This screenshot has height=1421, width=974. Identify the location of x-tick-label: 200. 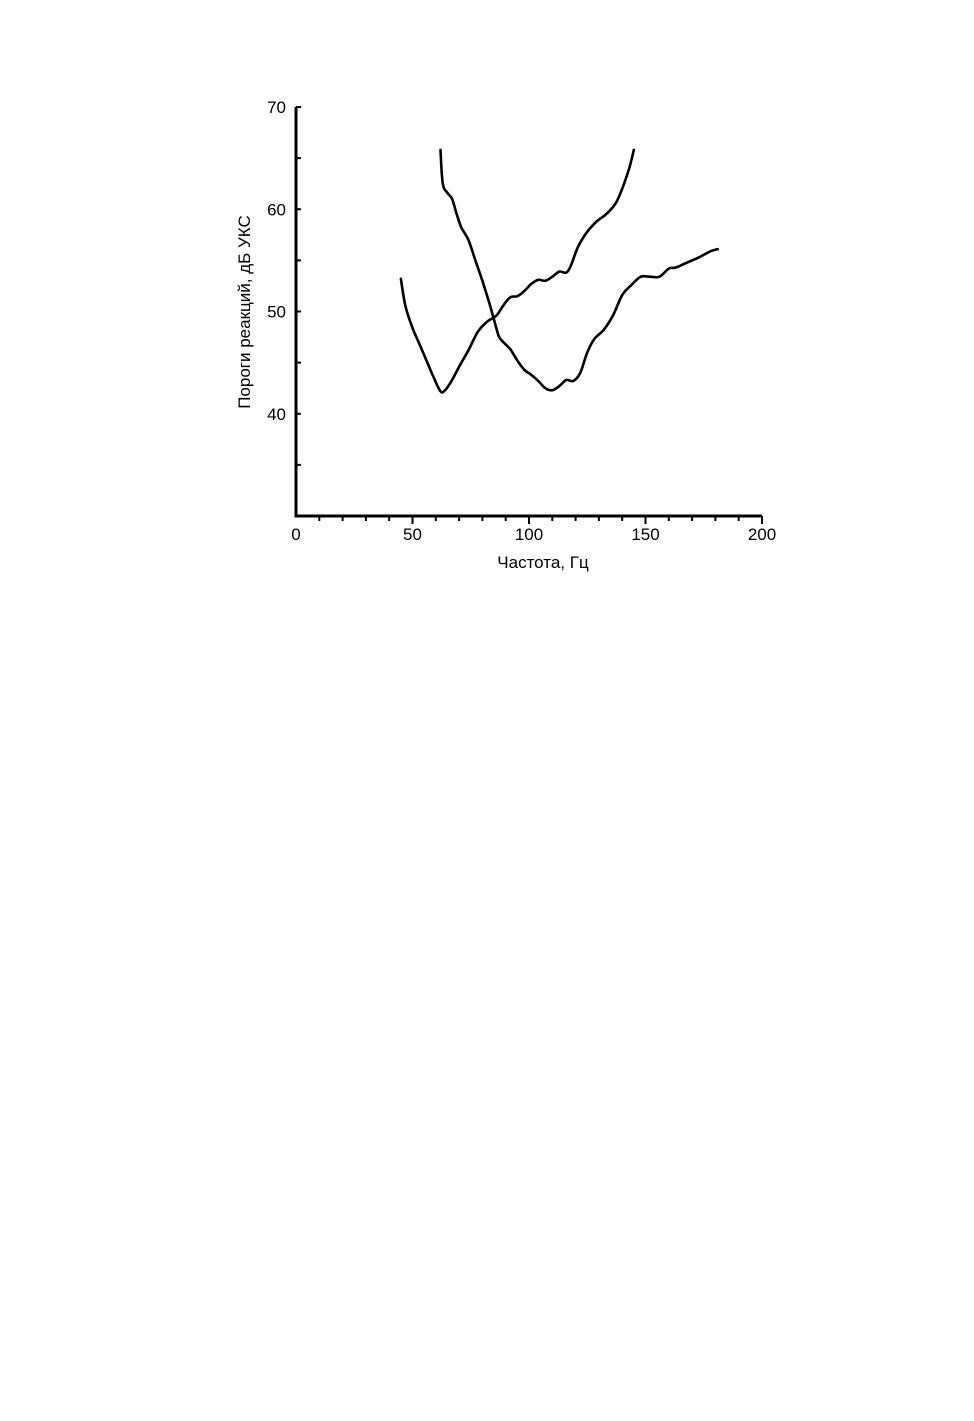
(762, 534).